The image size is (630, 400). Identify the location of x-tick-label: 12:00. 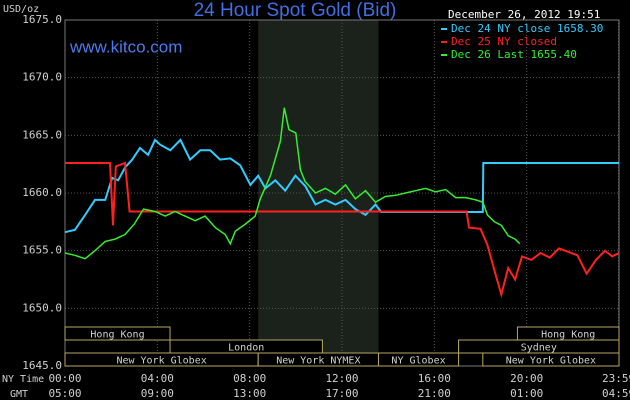
(341, 378).